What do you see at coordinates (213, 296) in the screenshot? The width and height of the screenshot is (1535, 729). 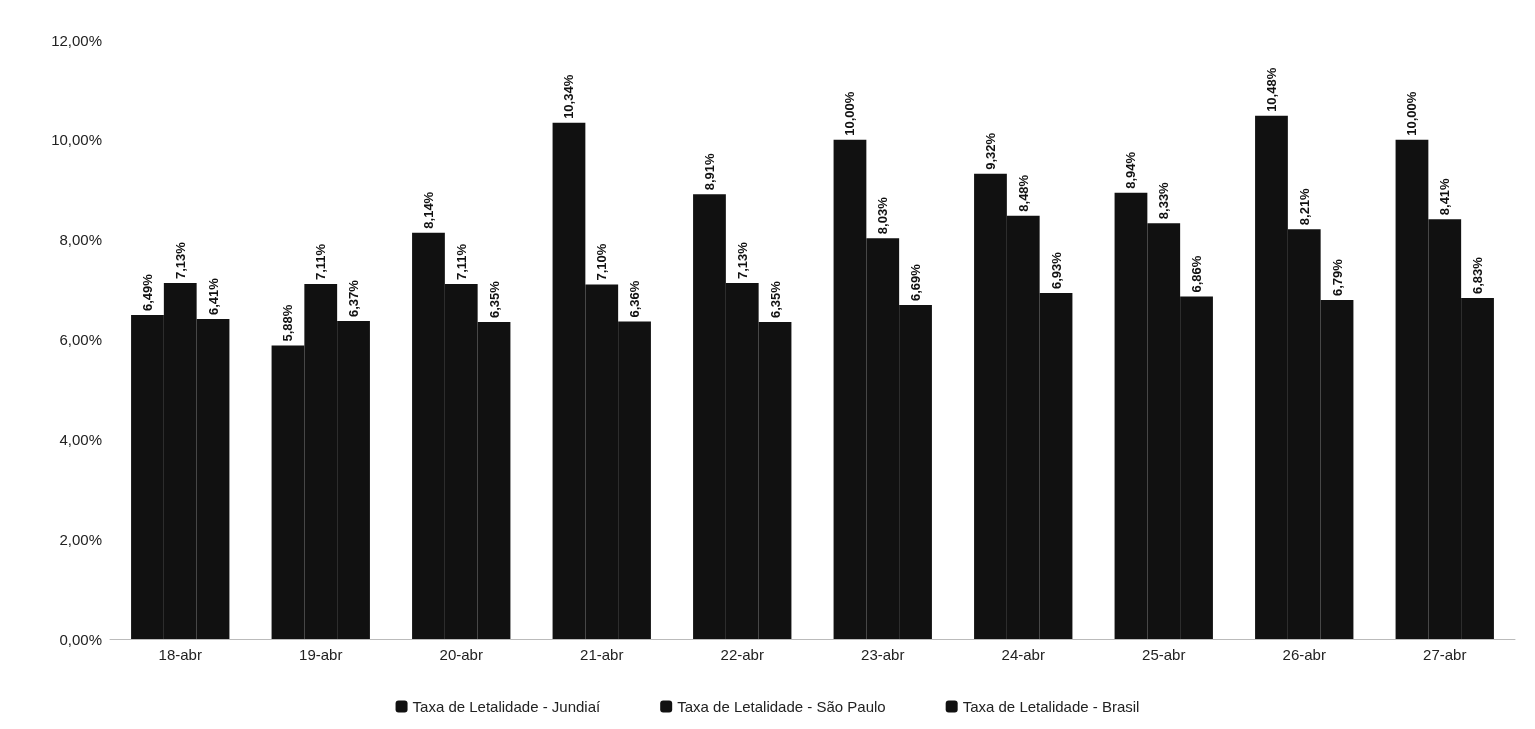 I see `data-label: 6,41%` at bounding box center [213, 296].